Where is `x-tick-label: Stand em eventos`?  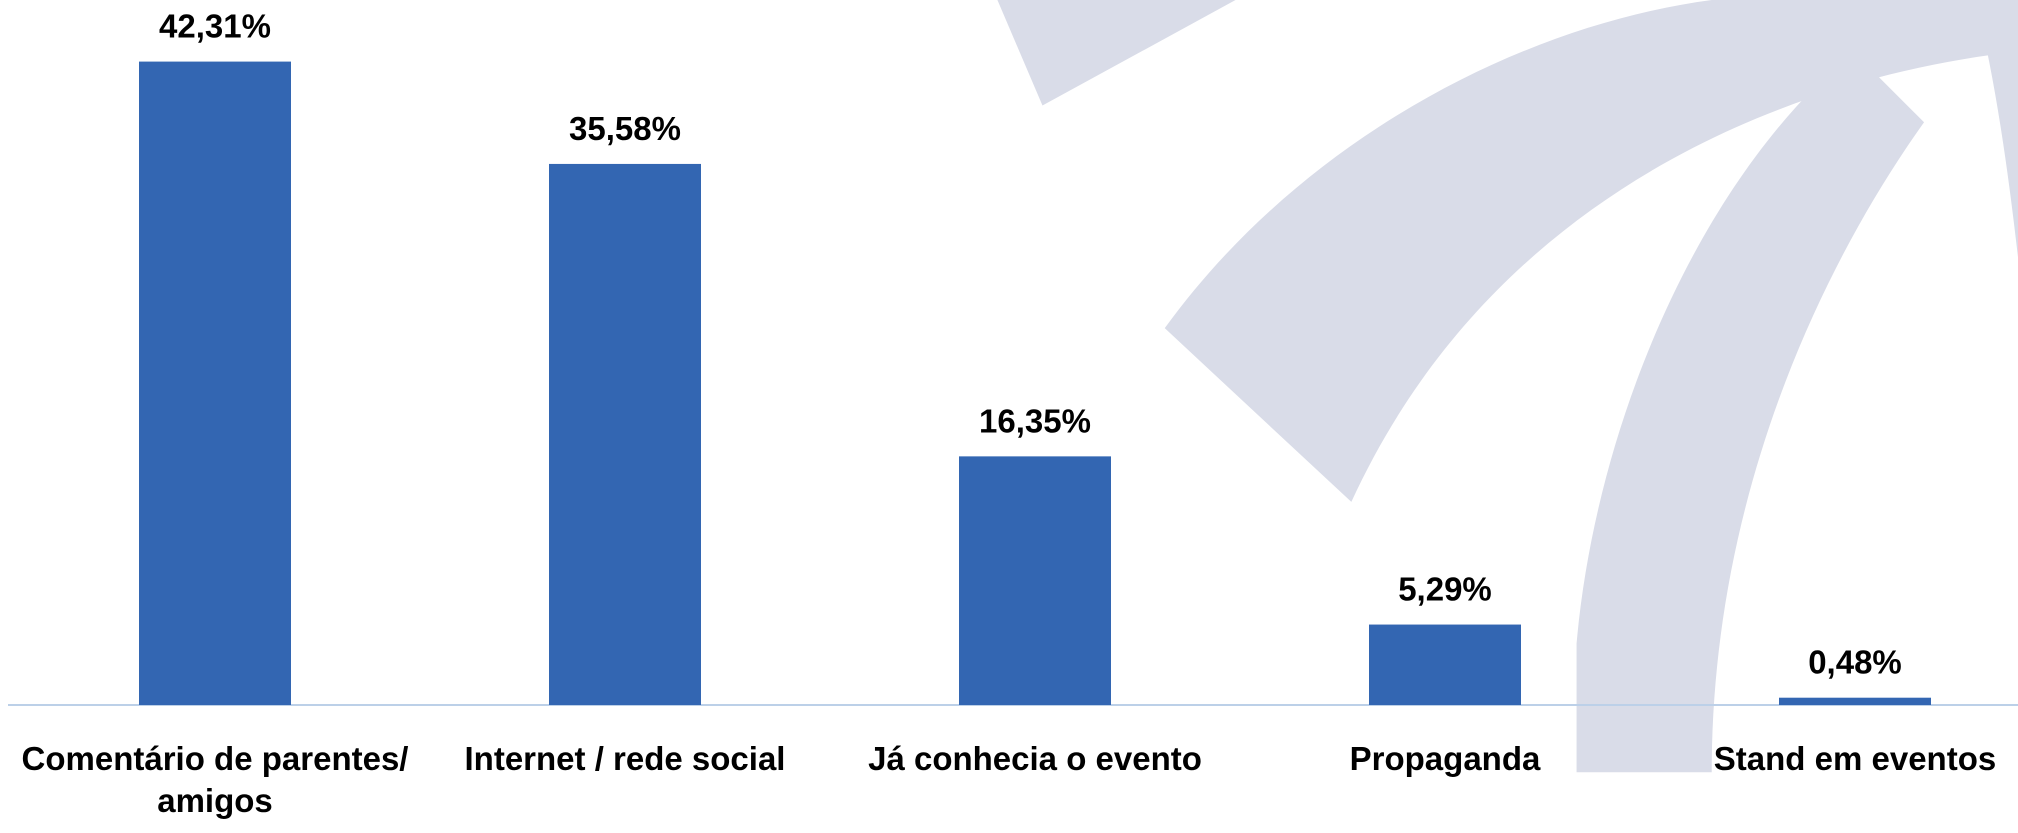
x-tick-label: Stand em eventos is located at coordinates (1855, 758).